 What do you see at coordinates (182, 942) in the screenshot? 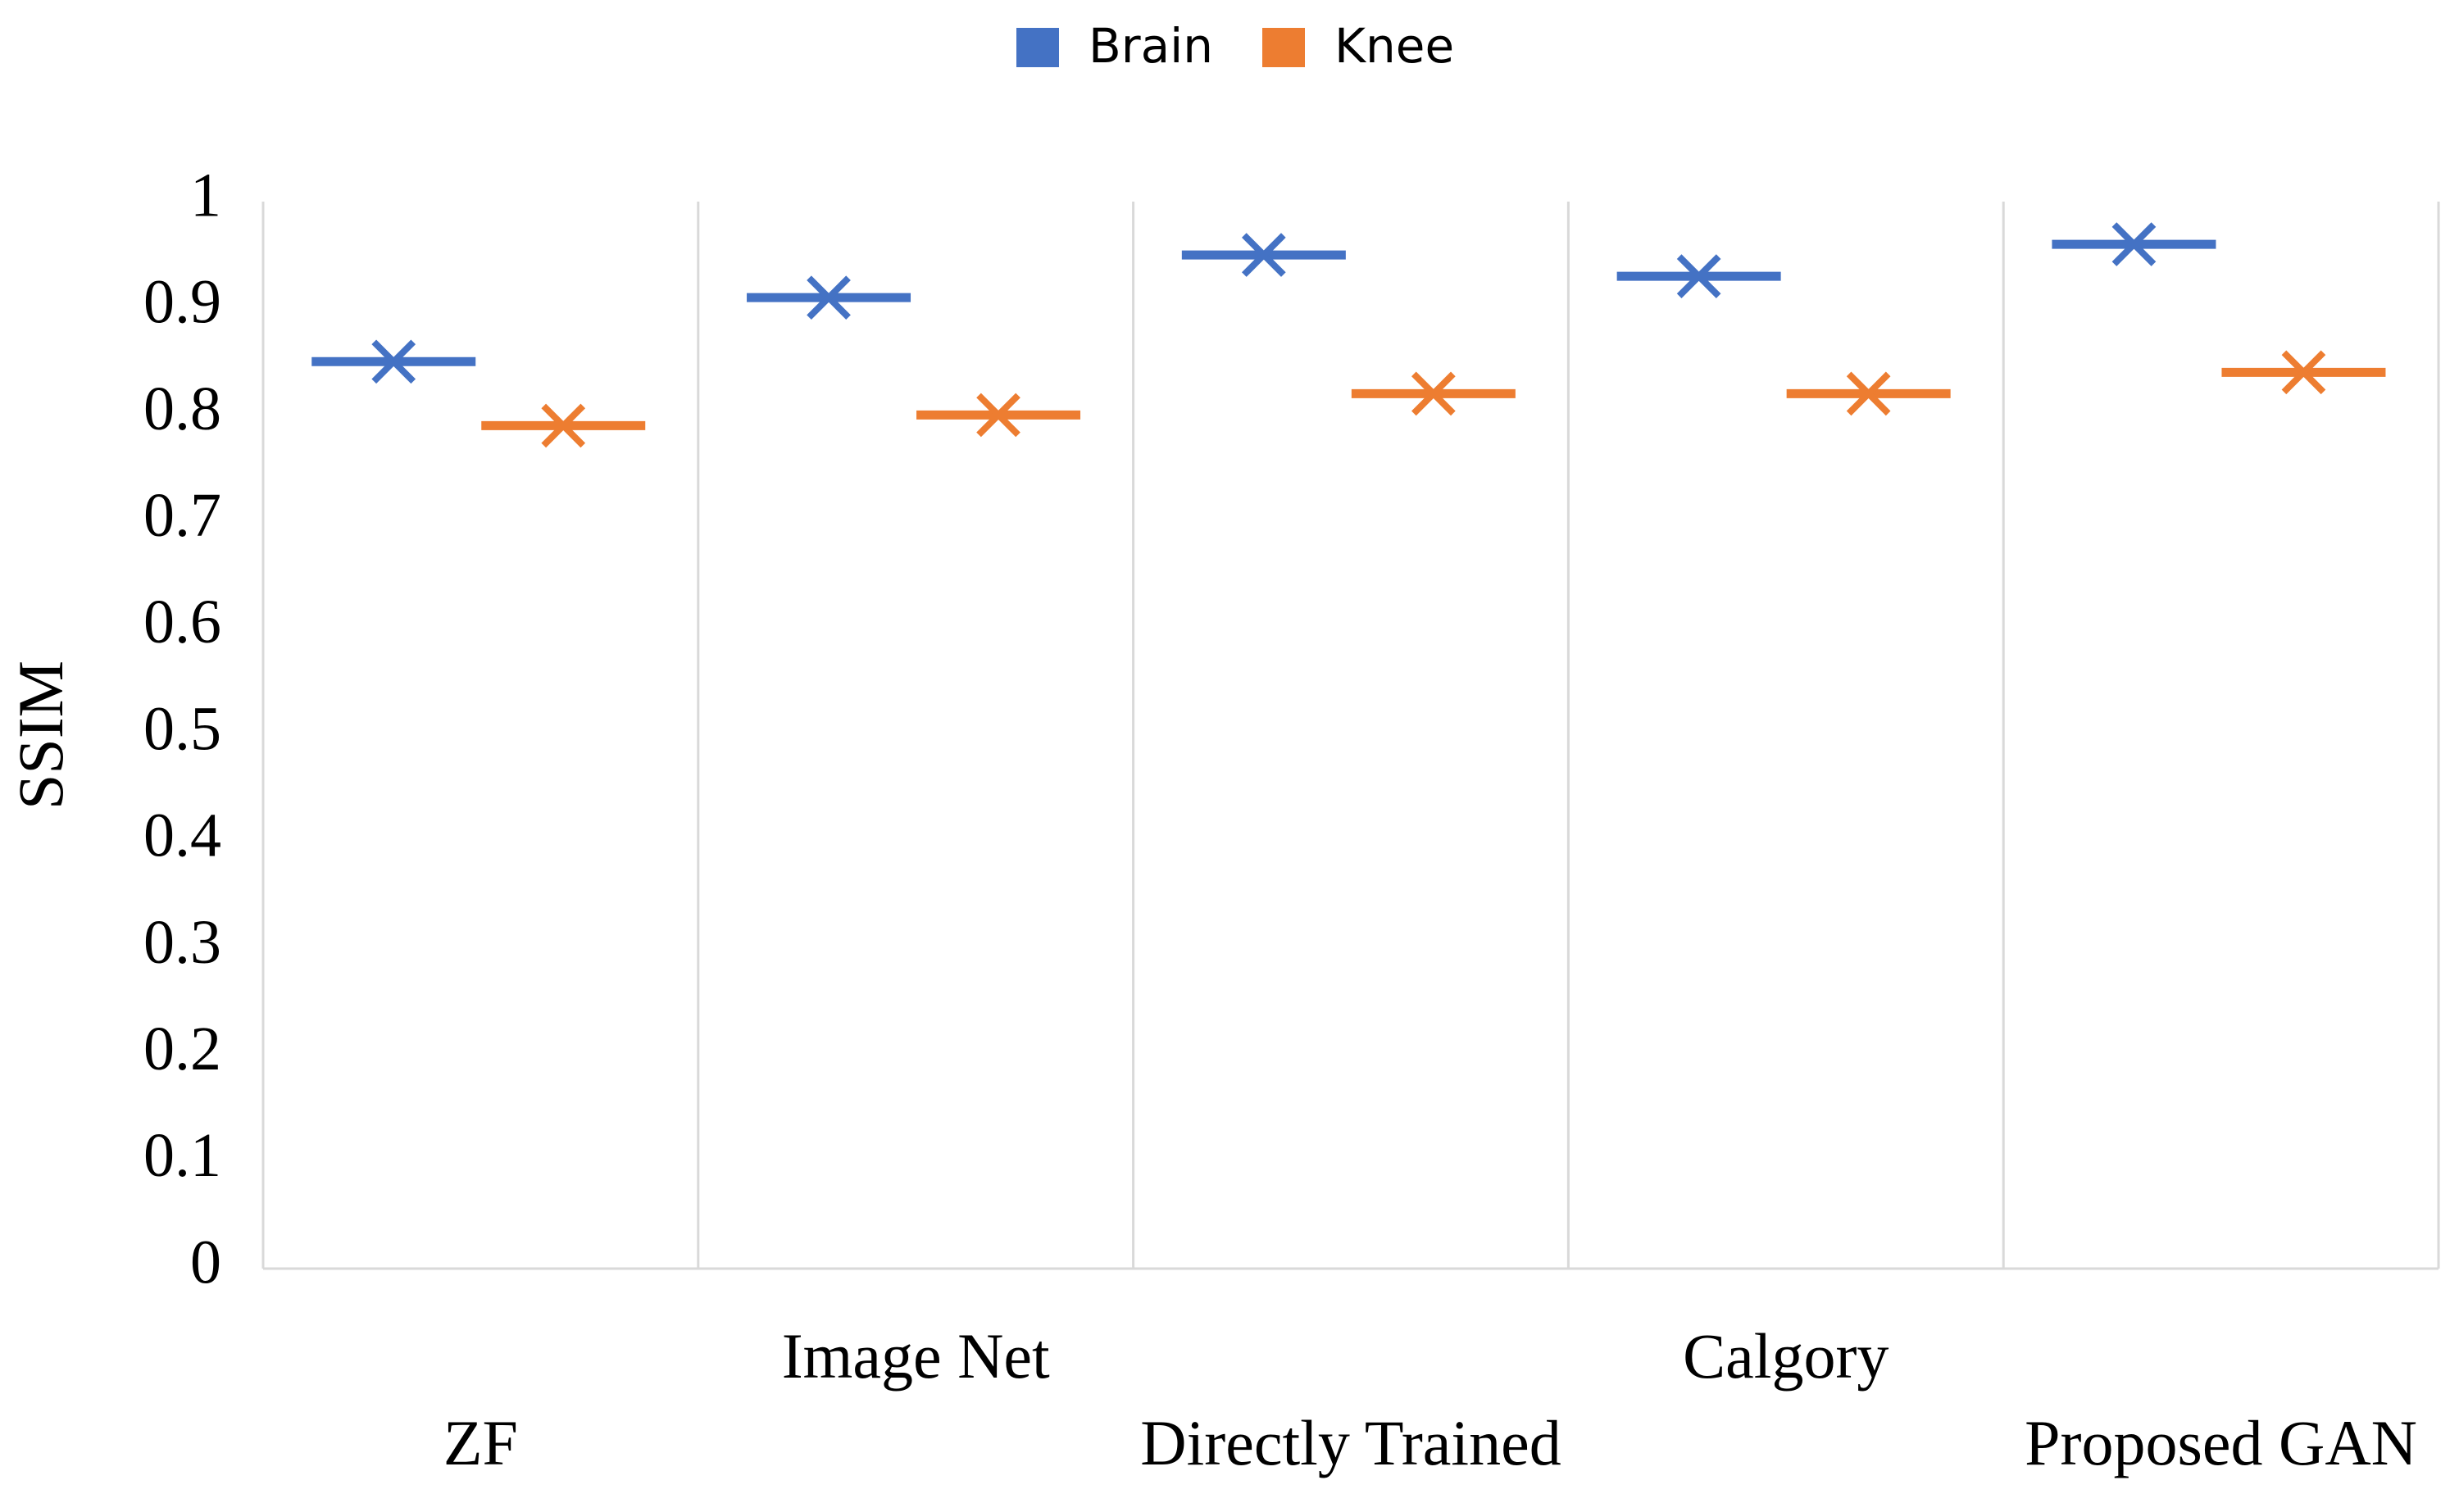
I see `y-tick-label: 0.3` at bounding box center [182, 942].